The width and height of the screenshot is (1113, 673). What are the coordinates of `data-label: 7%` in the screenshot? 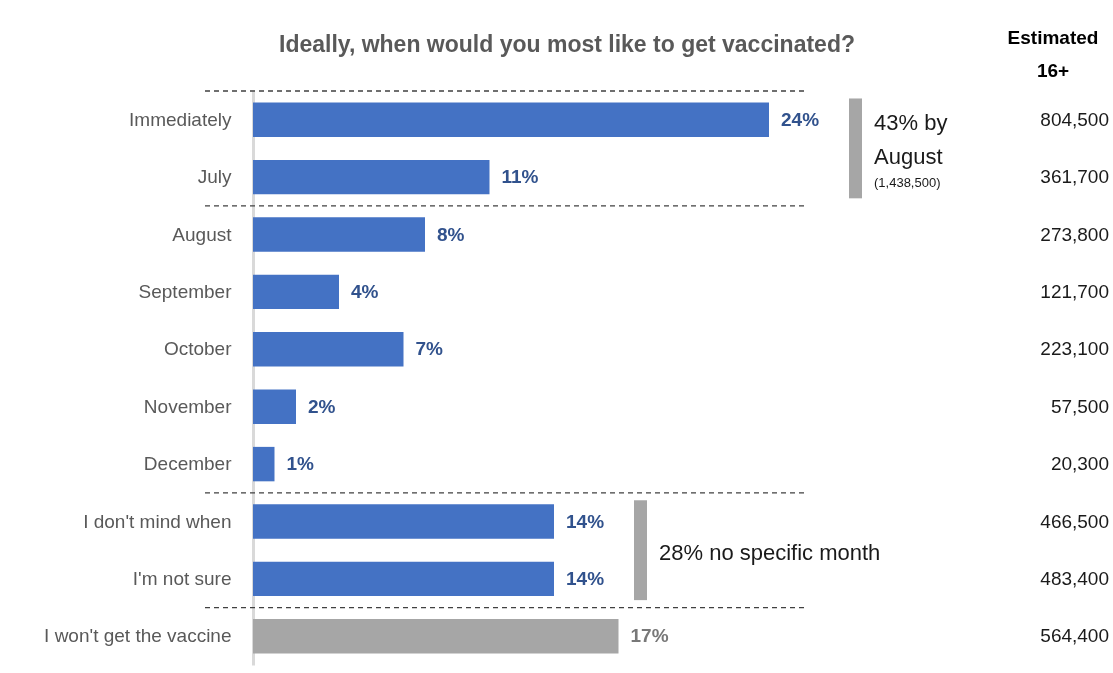 It's located at (429, 349).